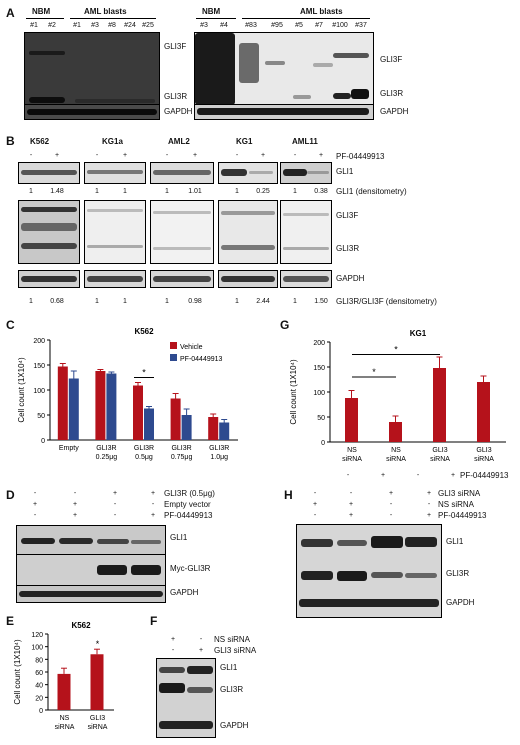  Describe the element at coordinates (115, 232) in the screenshot. I see `panel-b-gli3-blot-kg1a` at that location.